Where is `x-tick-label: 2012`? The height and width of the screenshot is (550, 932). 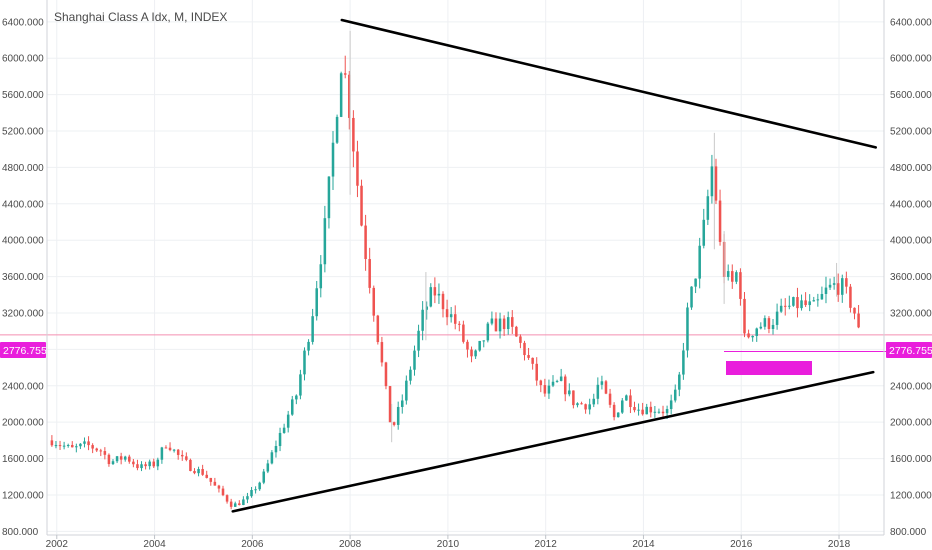
x-tick-label: 2012 is located at coordinates (546, 544).